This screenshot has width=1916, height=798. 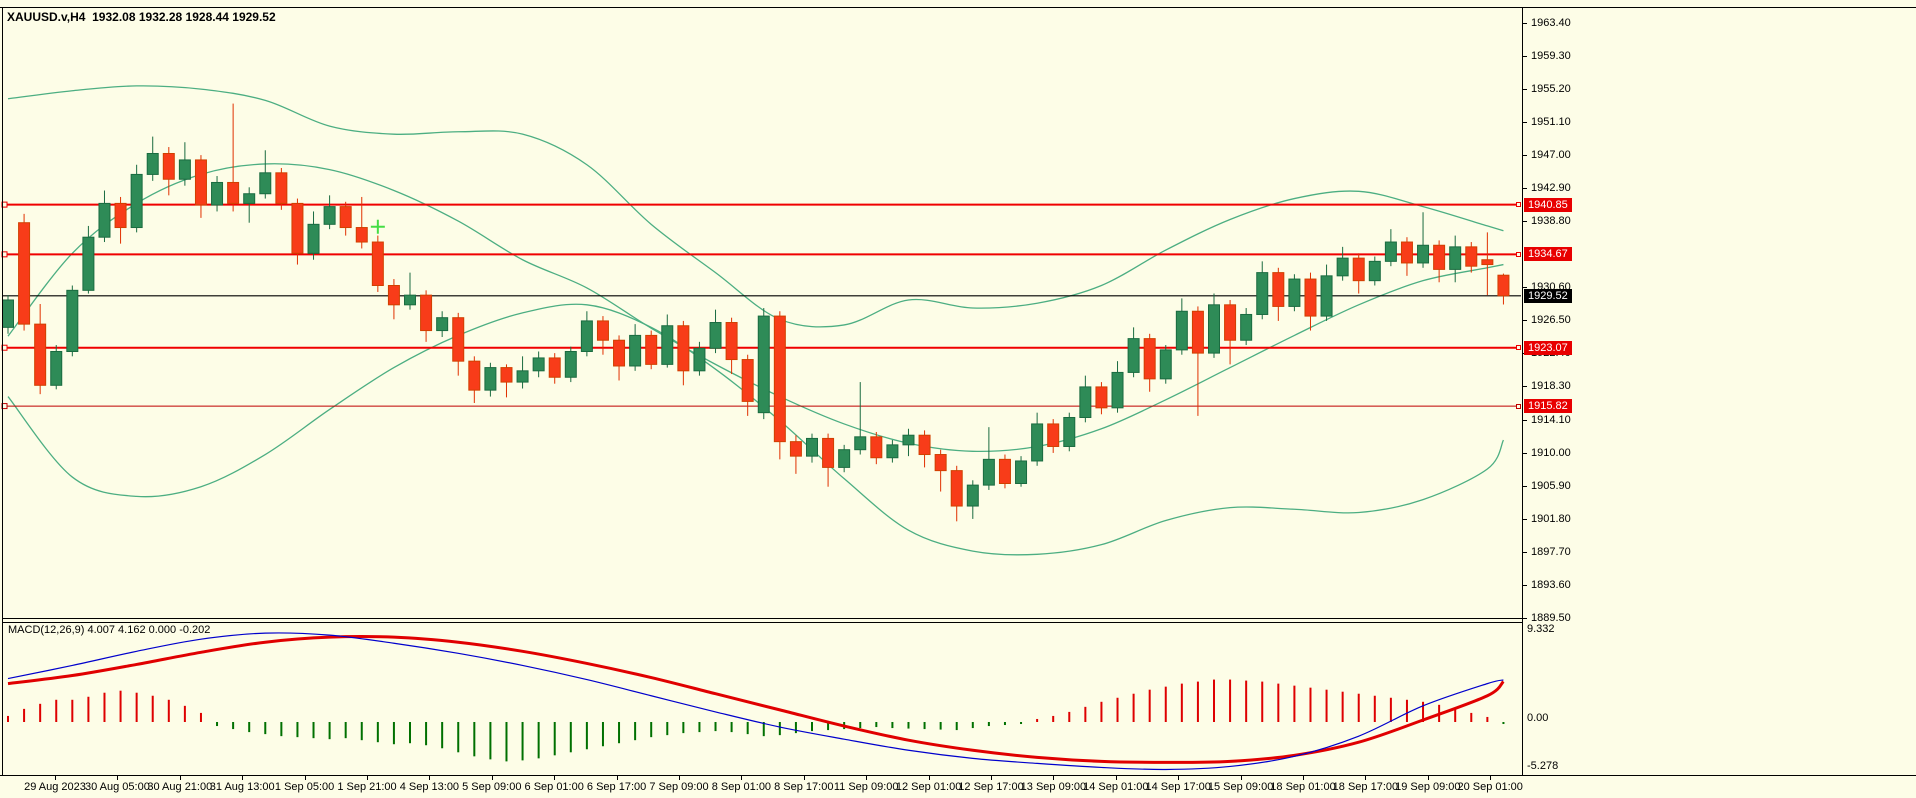 I want to click on price-axis-label: 1905.90, so click(x=1551, y=485).